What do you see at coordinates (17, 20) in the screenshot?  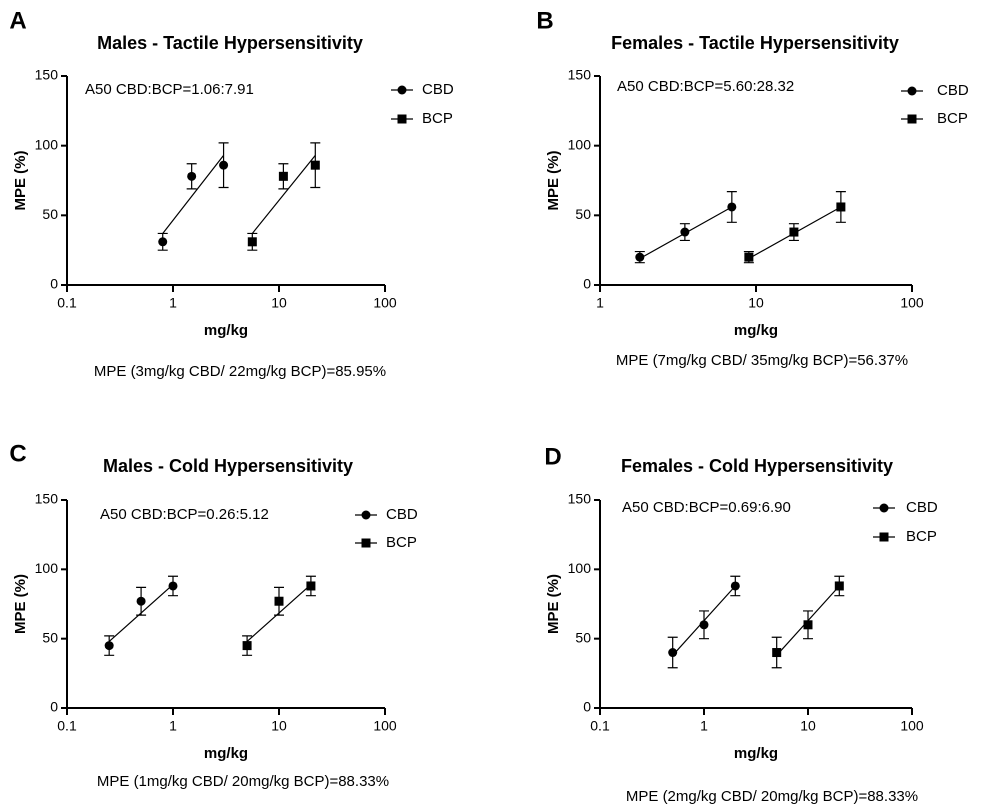 I see `panel-letter: A` at bounding box center [17, 20].